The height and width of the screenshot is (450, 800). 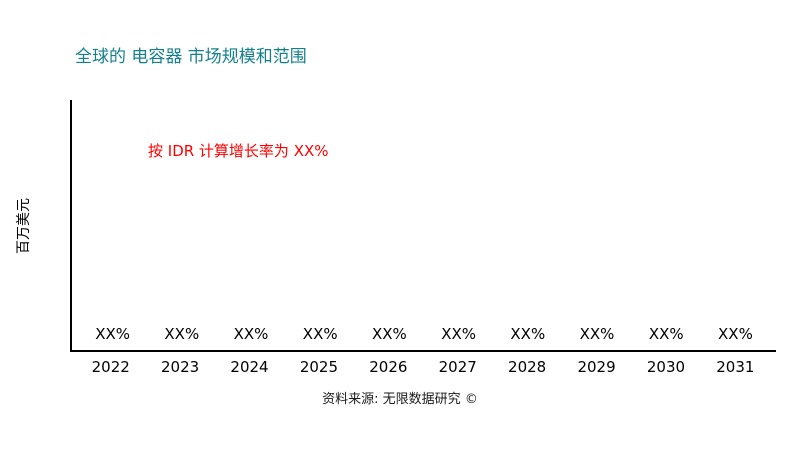 What do you see at coordinates (735, 367) in the screenshot?
I see `x-tick-label: 2031` at bounding box center [735, 367].